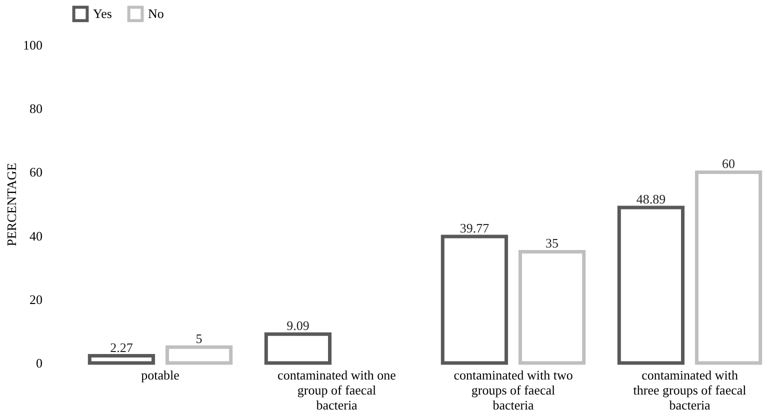 The image size is (783, 417). What do you see at coordinates (298, 326) in the screenshot?
I see `data-label: 9.09` at bounding box center [298, 326].